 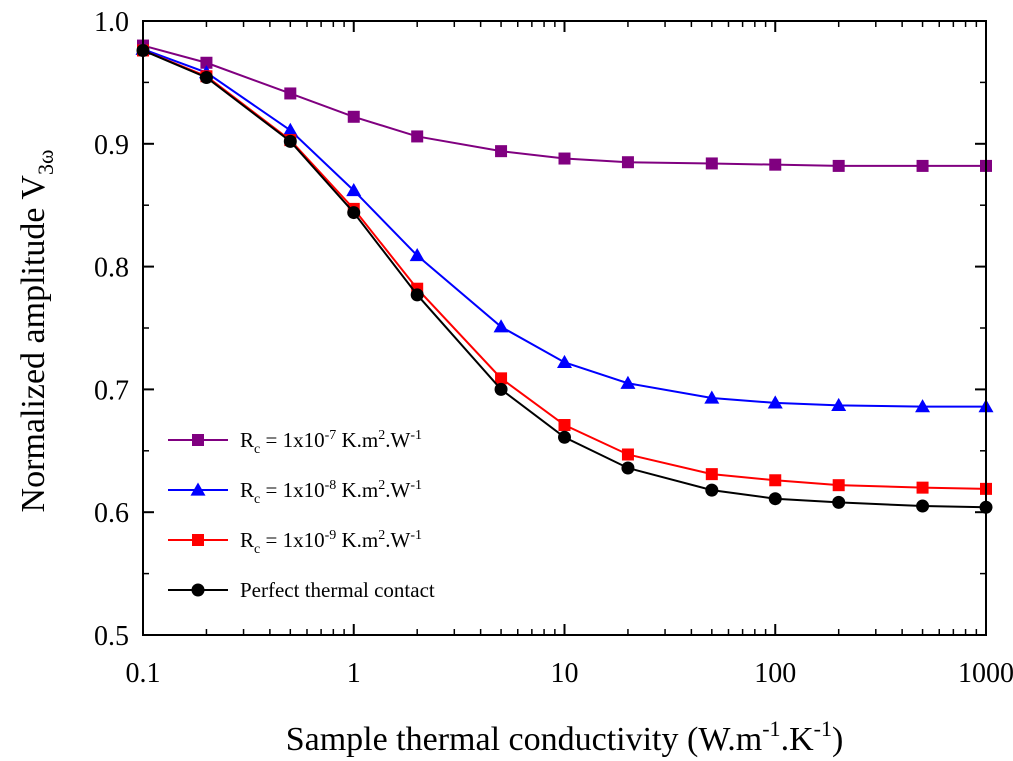 What do you see at coordinates (775, 673) in the screenshot?
I see `x-tick-label: 100` at bounding box center [775, 673].